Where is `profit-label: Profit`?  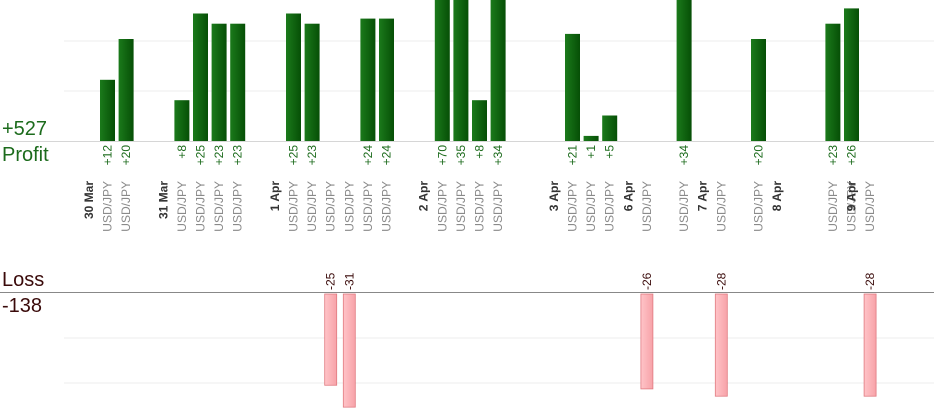
profit-label: Profit is located at coordinates (25, 155).